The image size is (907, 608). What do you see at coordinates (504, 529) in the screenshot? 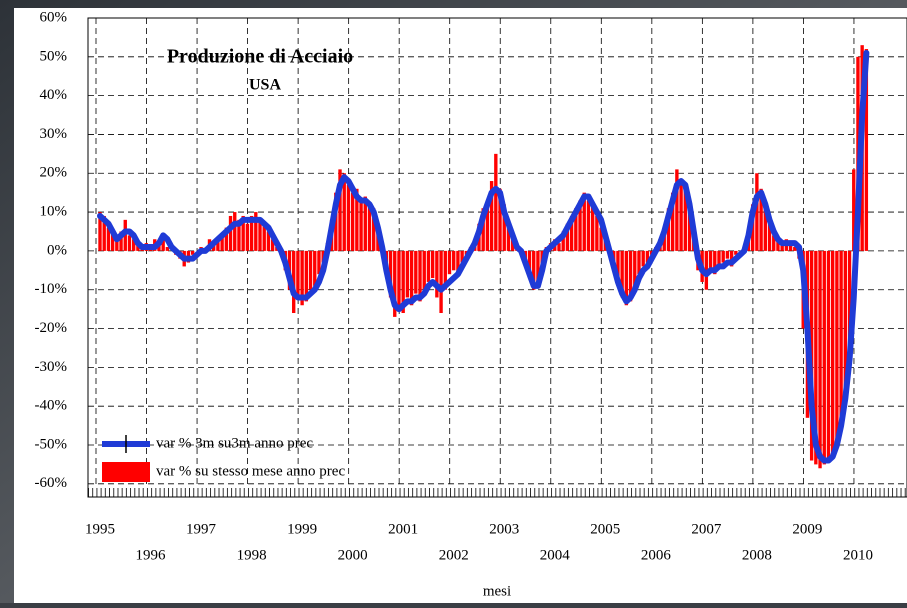
I see `x-tick-label: 2003` at bounding box center [504, 529].